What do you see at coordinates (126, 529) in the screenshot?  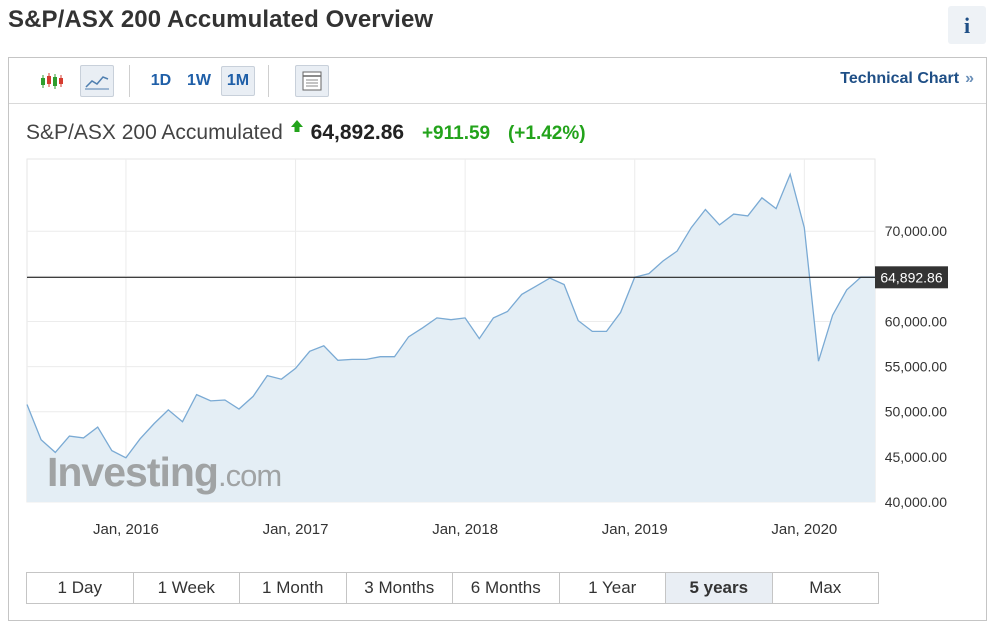 I see `x-tick-label: Jan, 2016` at bounding box center [126, 529].